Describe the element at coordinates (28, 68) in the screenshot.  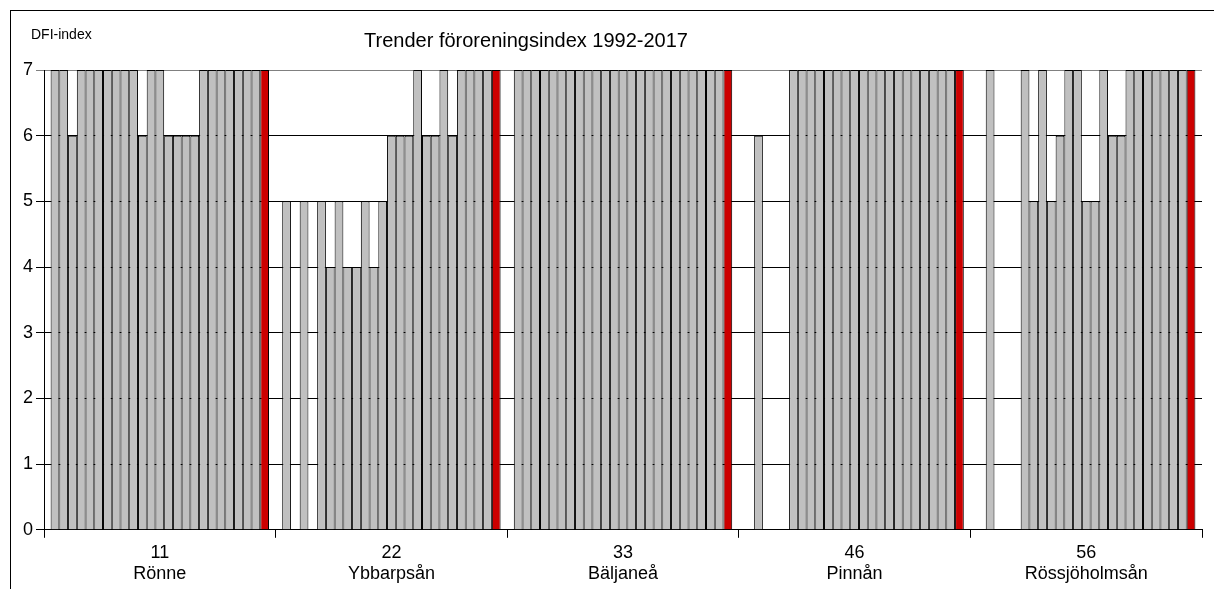
I see `y-tick-label: 7` at that location.